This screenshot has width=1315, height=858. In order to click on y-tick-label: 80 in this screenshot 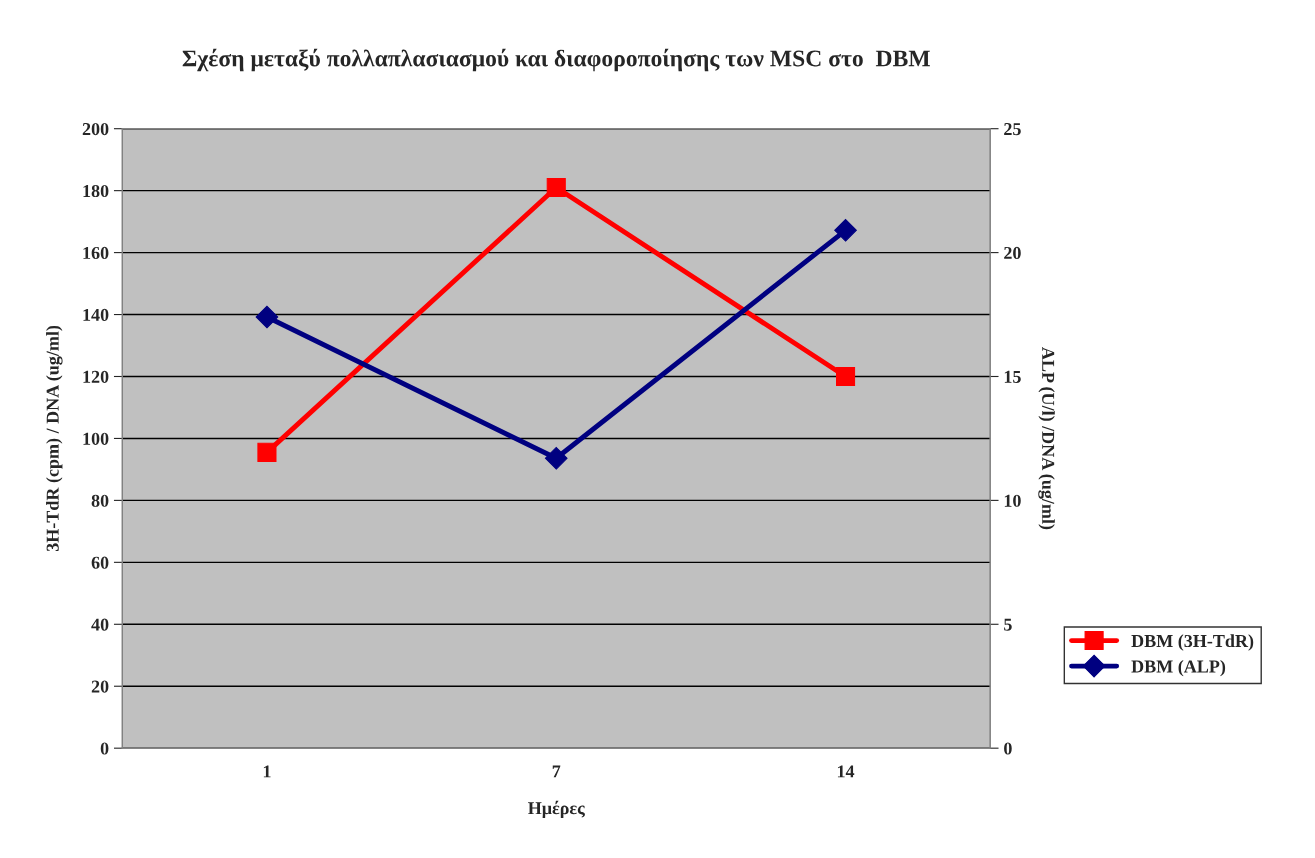, I will do `click(100, 500)`.